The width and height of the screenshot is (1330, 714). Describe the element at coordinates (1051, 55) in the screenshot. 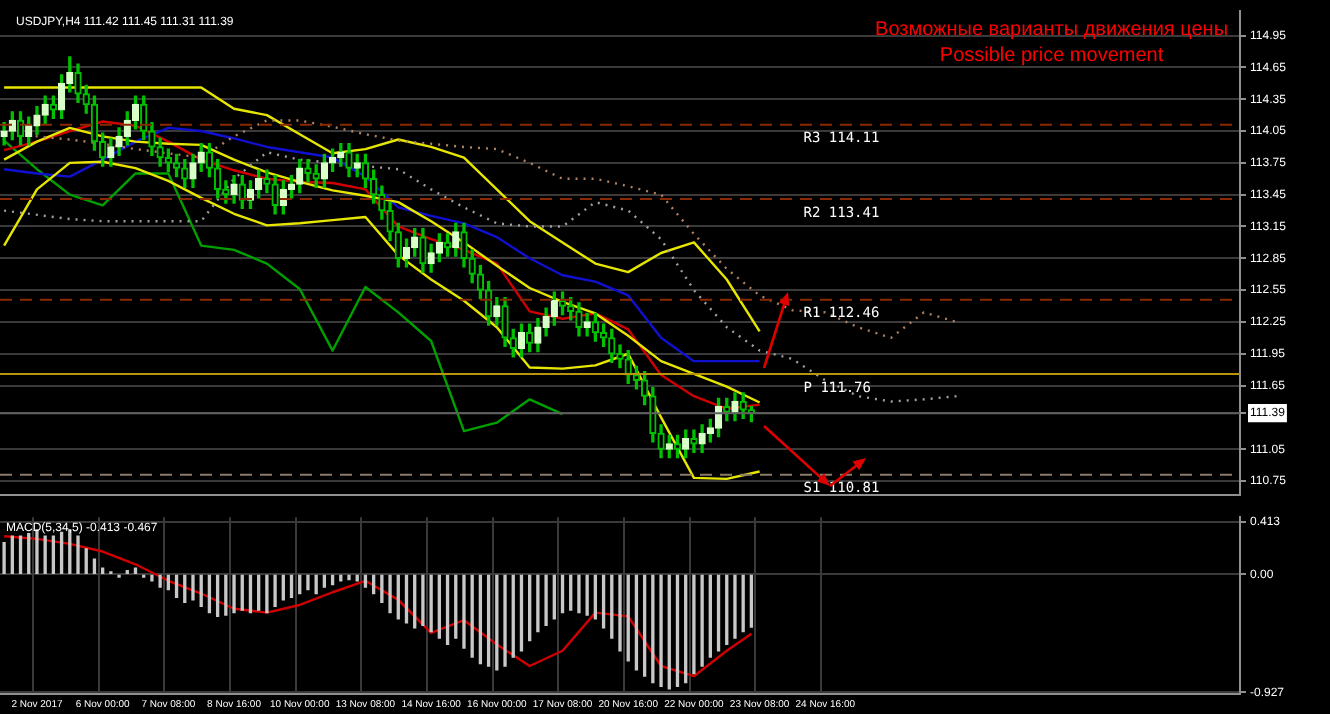

I see `text: Possible price movement` at that location.